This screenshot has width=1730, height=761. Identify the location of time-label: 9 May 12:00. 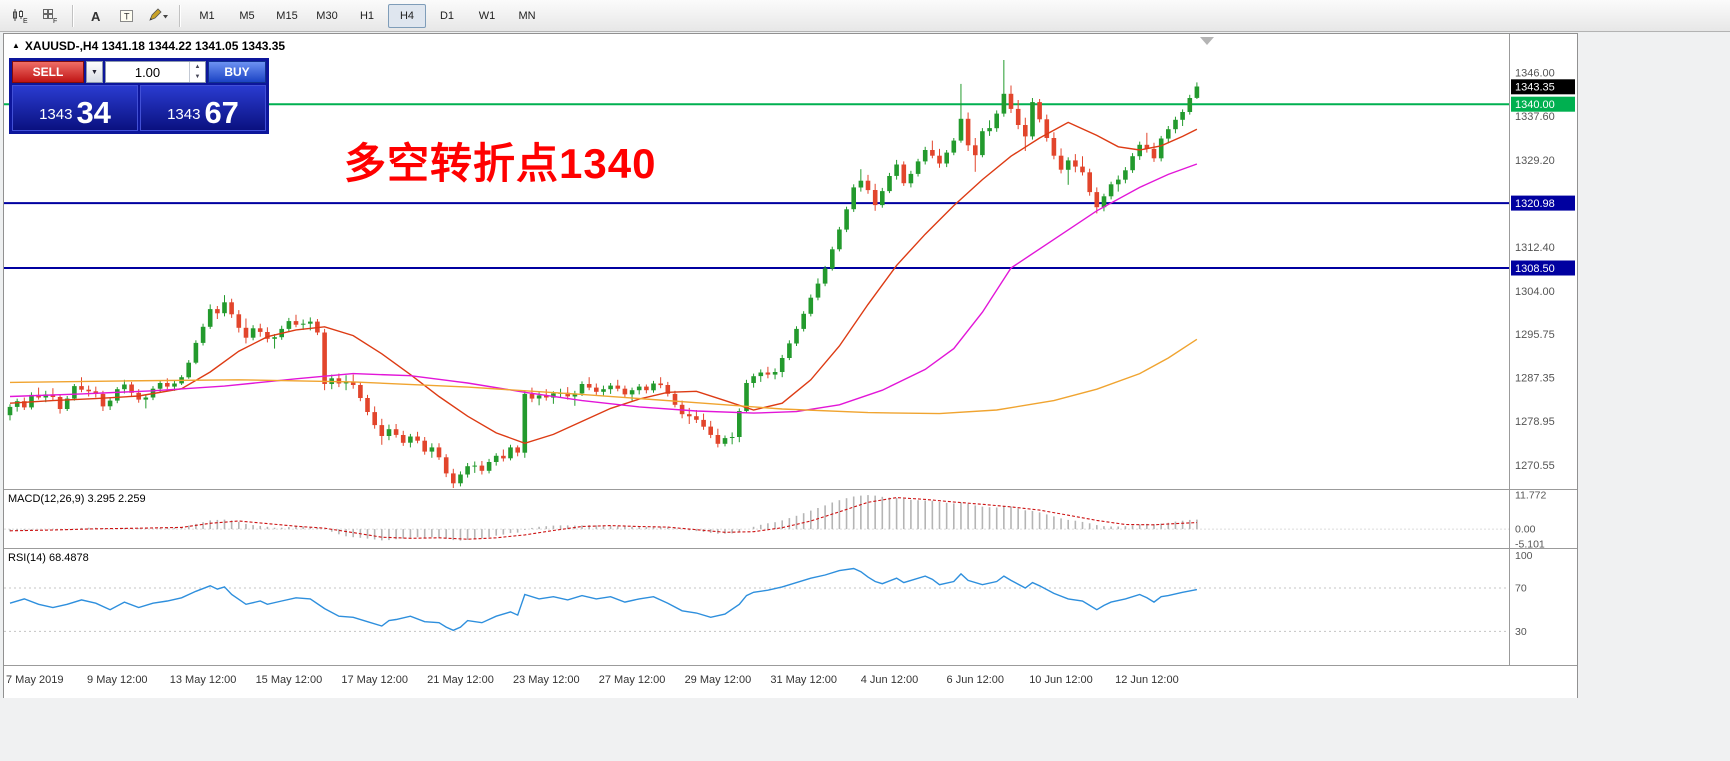
(117, 680).